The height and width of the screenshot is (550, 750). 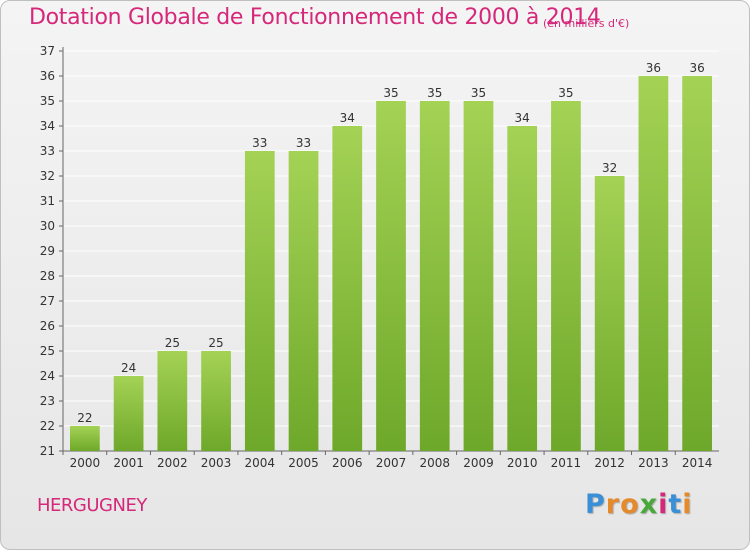 What do you see at coordinates (697, 263) in the screenshot?
I see `bar-2014` at bounding box center [697, 263].